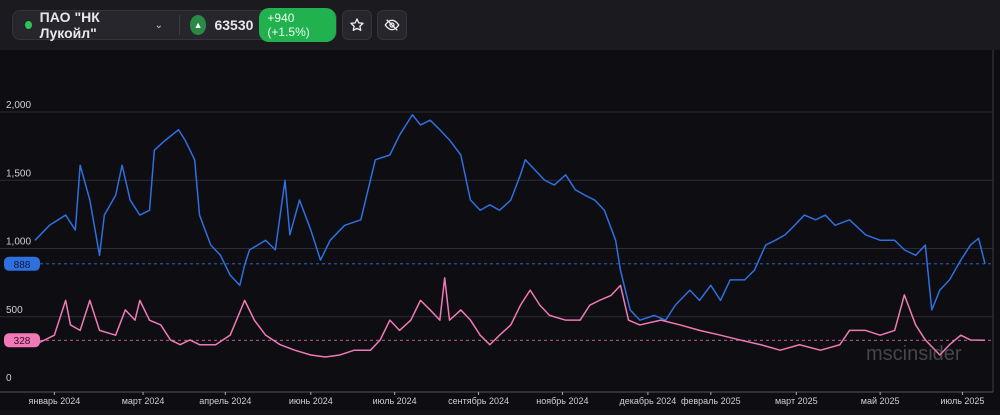 This screenshot has width=1000, height=415. Describe the element at coordinates (18, 242) in the screenshot. I see `y-tick-label: 1,000` at that location.